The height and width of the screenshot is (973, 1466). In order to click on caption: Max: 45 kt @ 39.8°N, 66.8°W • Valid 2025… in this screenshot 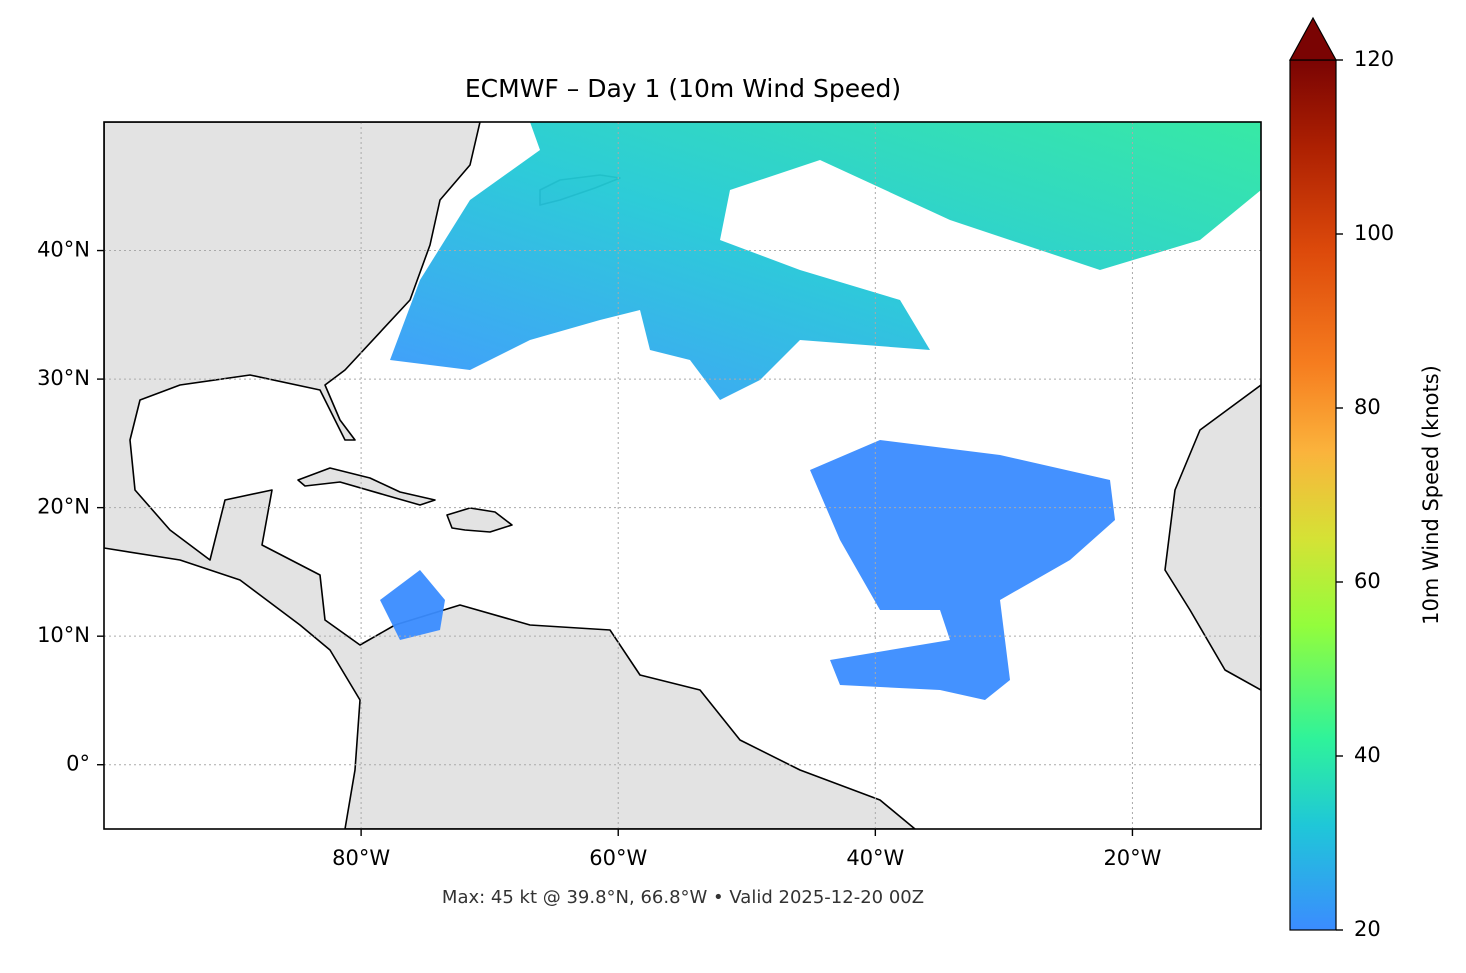, I will do `click(683, 897)`.